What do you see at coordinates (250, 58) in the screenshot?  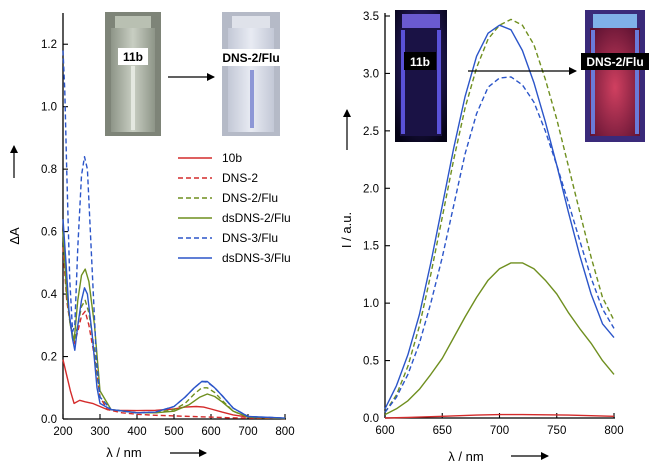 I see `photo-label-dns2-flu: DNS-2/Flu` at bounding box center [250, 58].